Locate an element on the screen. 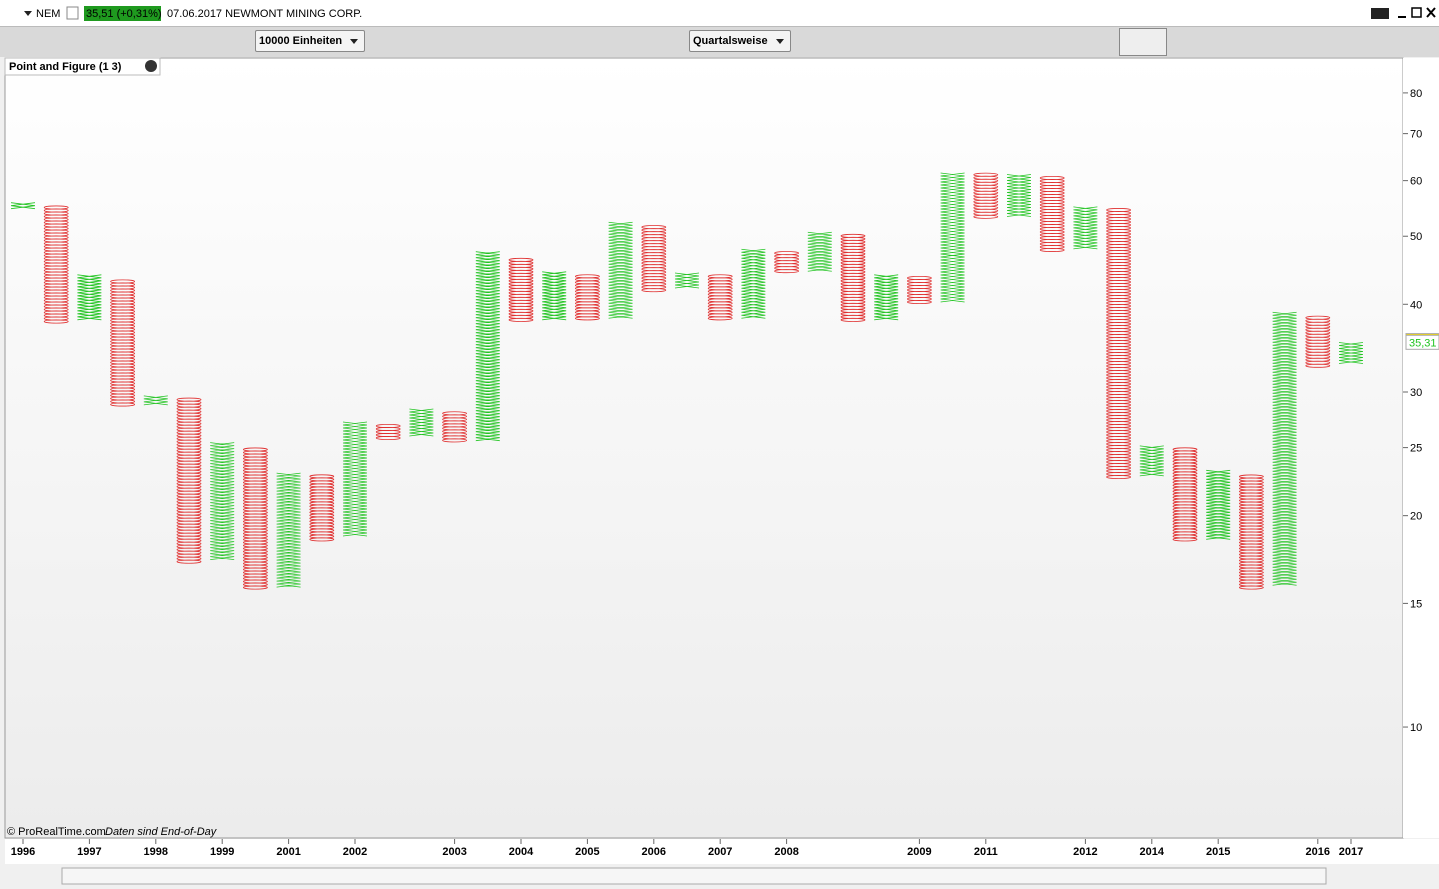  chart-title: Point and Figure (1 3) is located at coordinates (65, 67).